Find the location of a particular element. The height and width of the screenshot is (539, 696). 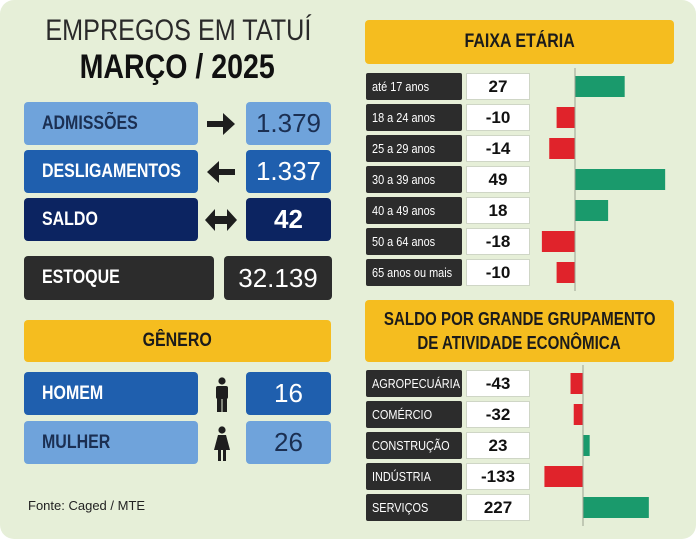

male-person-icon is located at coordinates (222, 395).